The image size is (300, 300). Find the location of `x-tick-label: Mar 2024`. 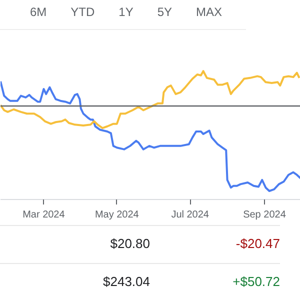

x-tick-label: Mar 2024 is located at coordinates (44, 215).